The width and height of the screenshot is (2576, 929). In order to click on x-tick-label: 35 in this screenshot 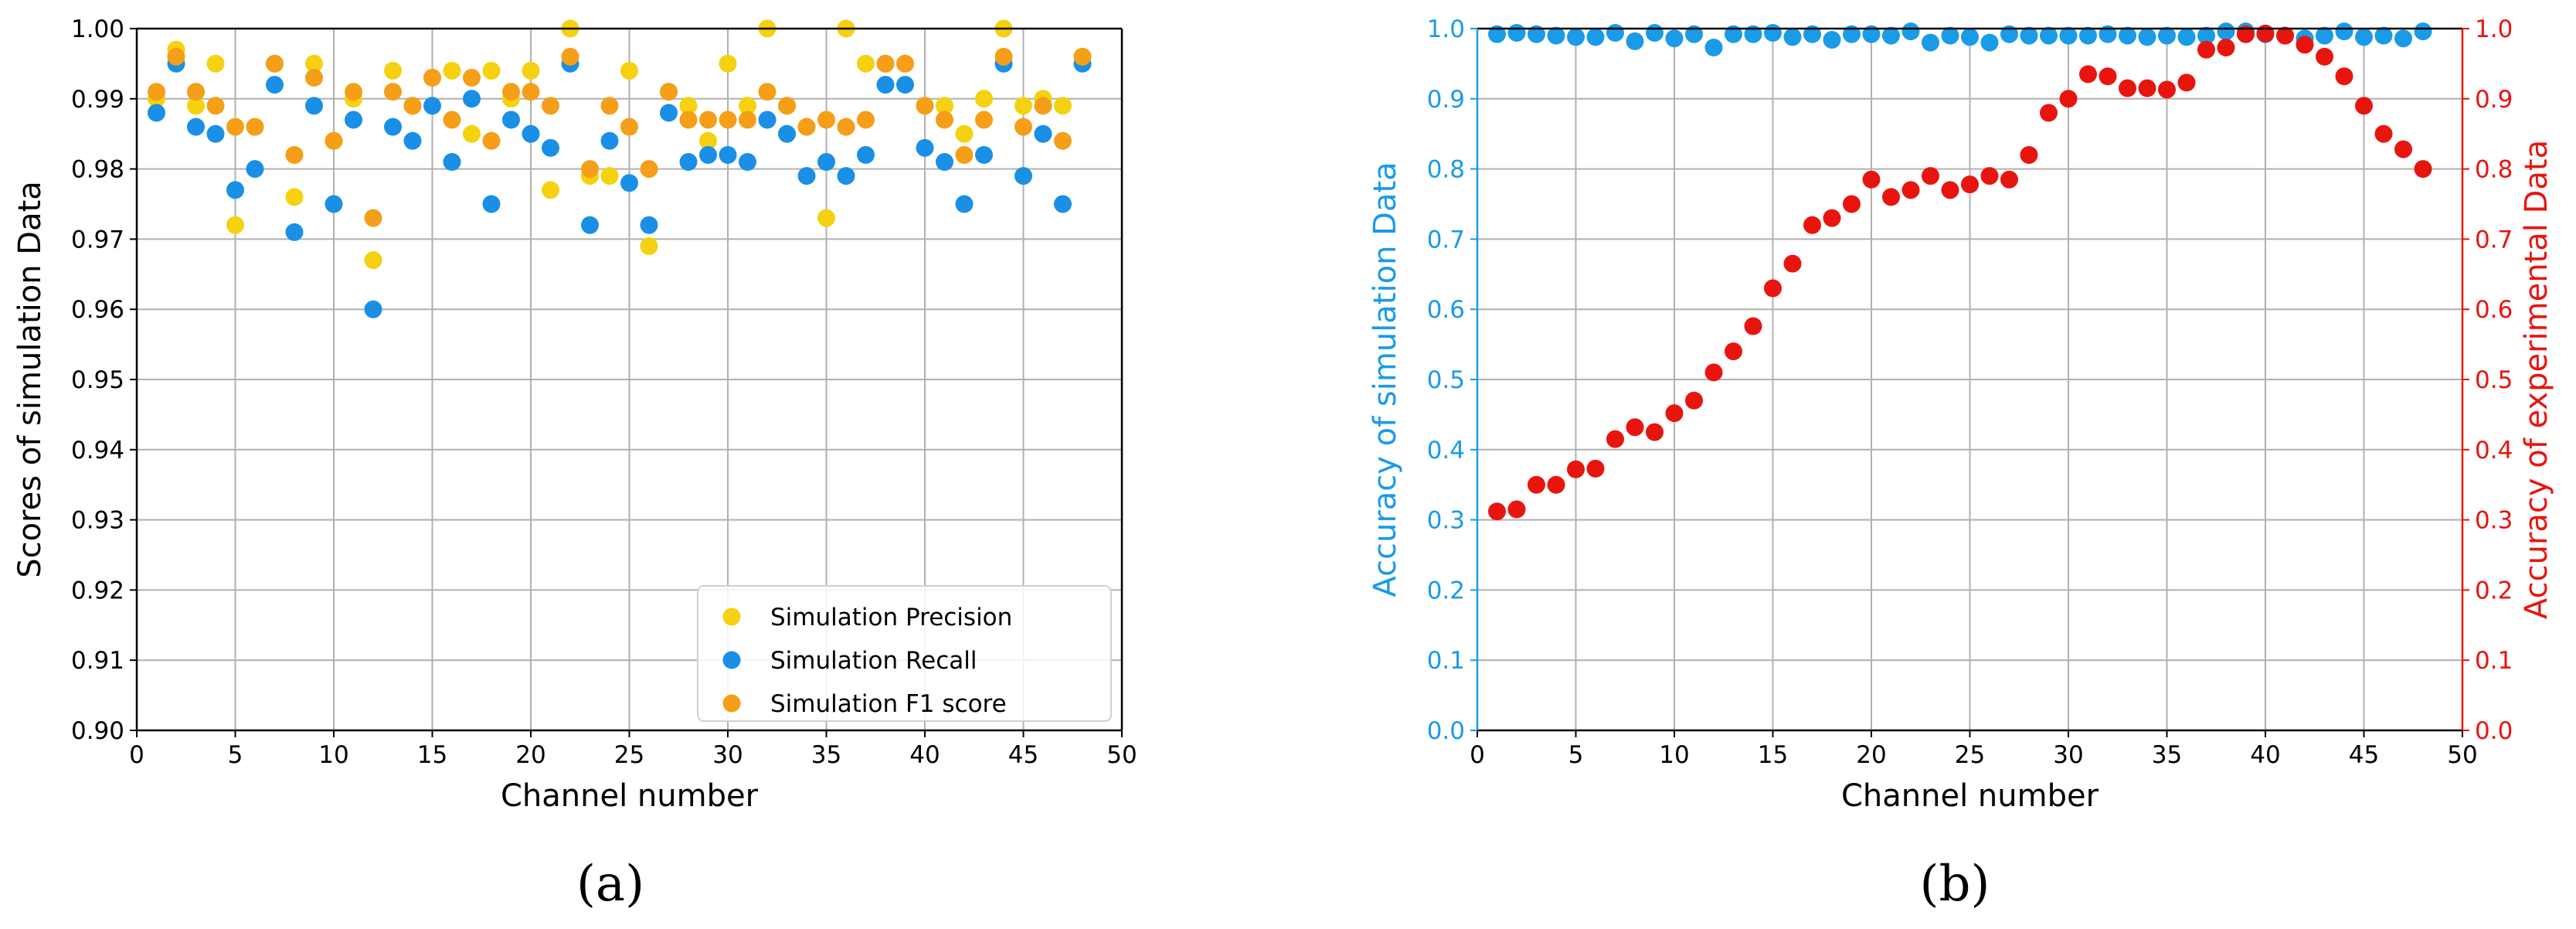, I will do `click(826, 755)`.